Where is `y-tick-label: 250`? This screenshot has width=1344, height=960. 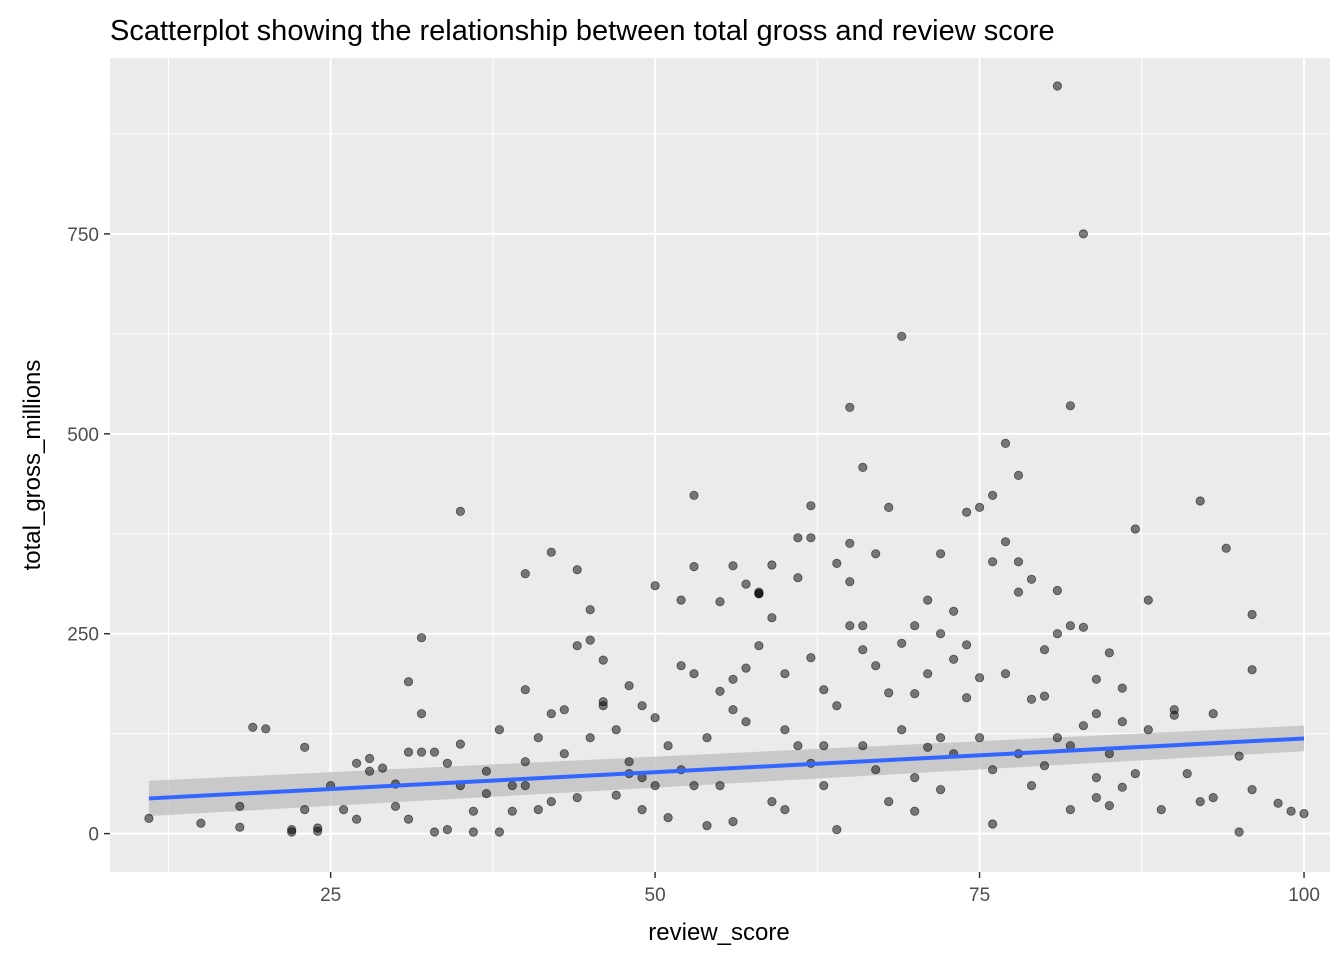 y-tick-label: 250 is located at coordinates (83, 635).